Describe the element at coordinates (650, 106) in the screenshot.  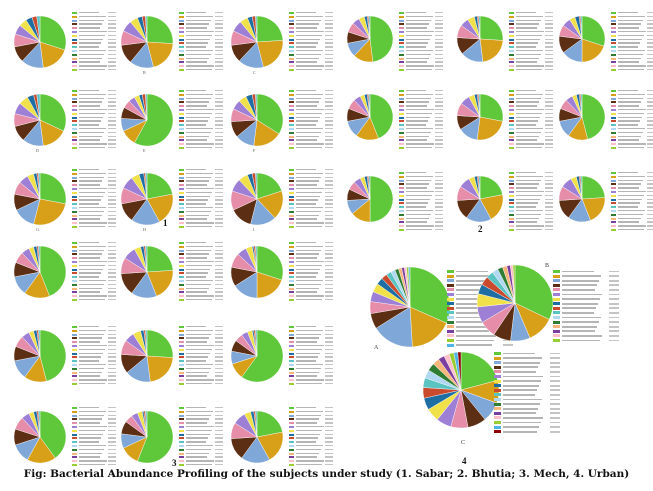
I see `panel-2-chart-6-legend-percent` at that location.